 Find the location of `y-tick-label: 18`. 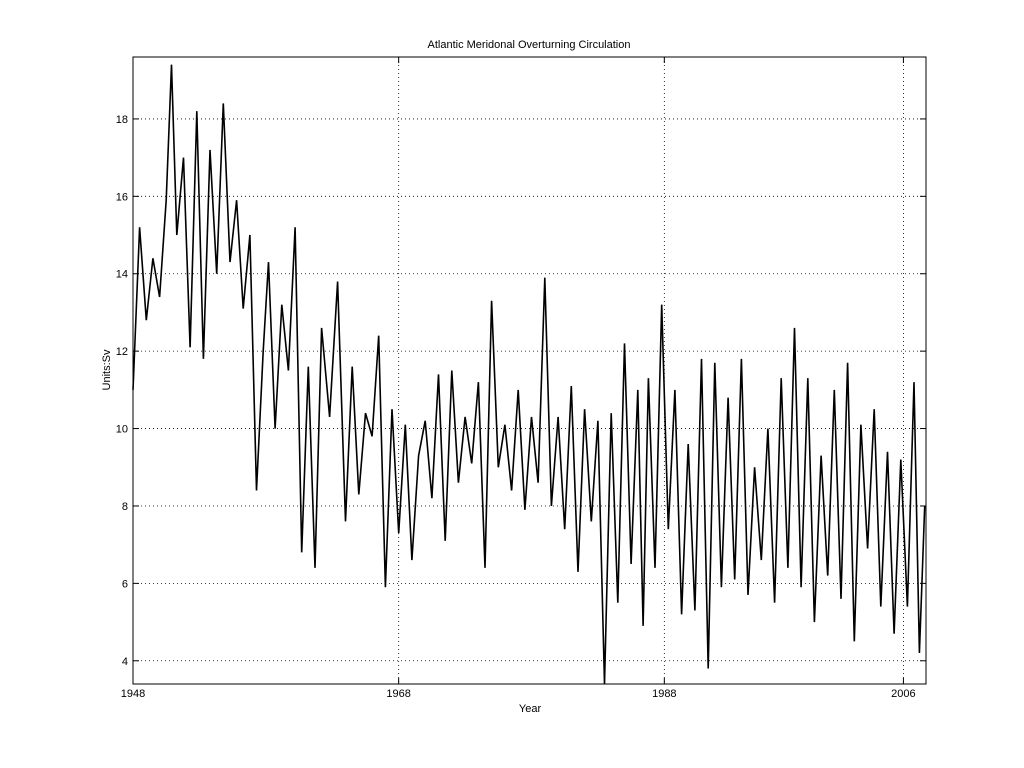

y-tick-label: 18 is located at coordinates (122, 120).